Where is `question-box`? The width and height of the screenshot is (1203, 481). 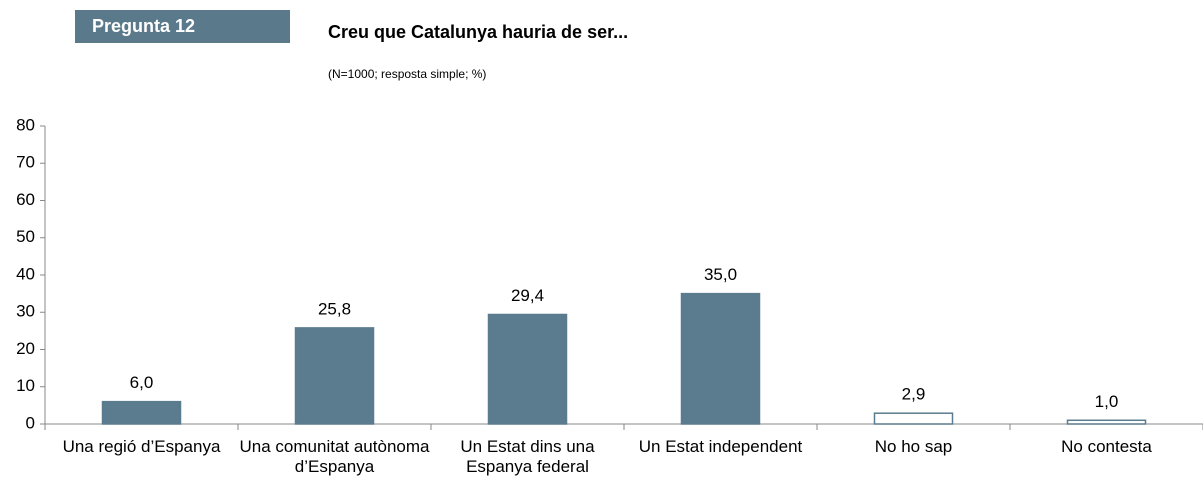 question-box is located at coordinates (182, 26).